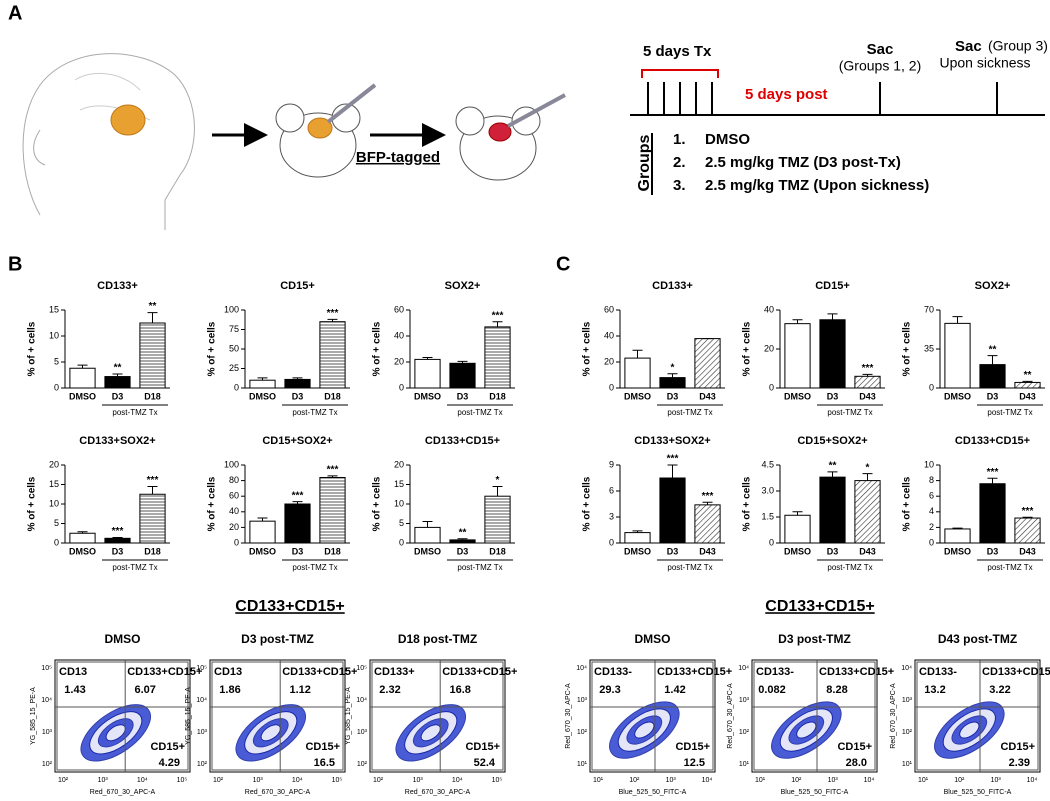  I want to click on gate-label: 1.43, so click(74, 690).